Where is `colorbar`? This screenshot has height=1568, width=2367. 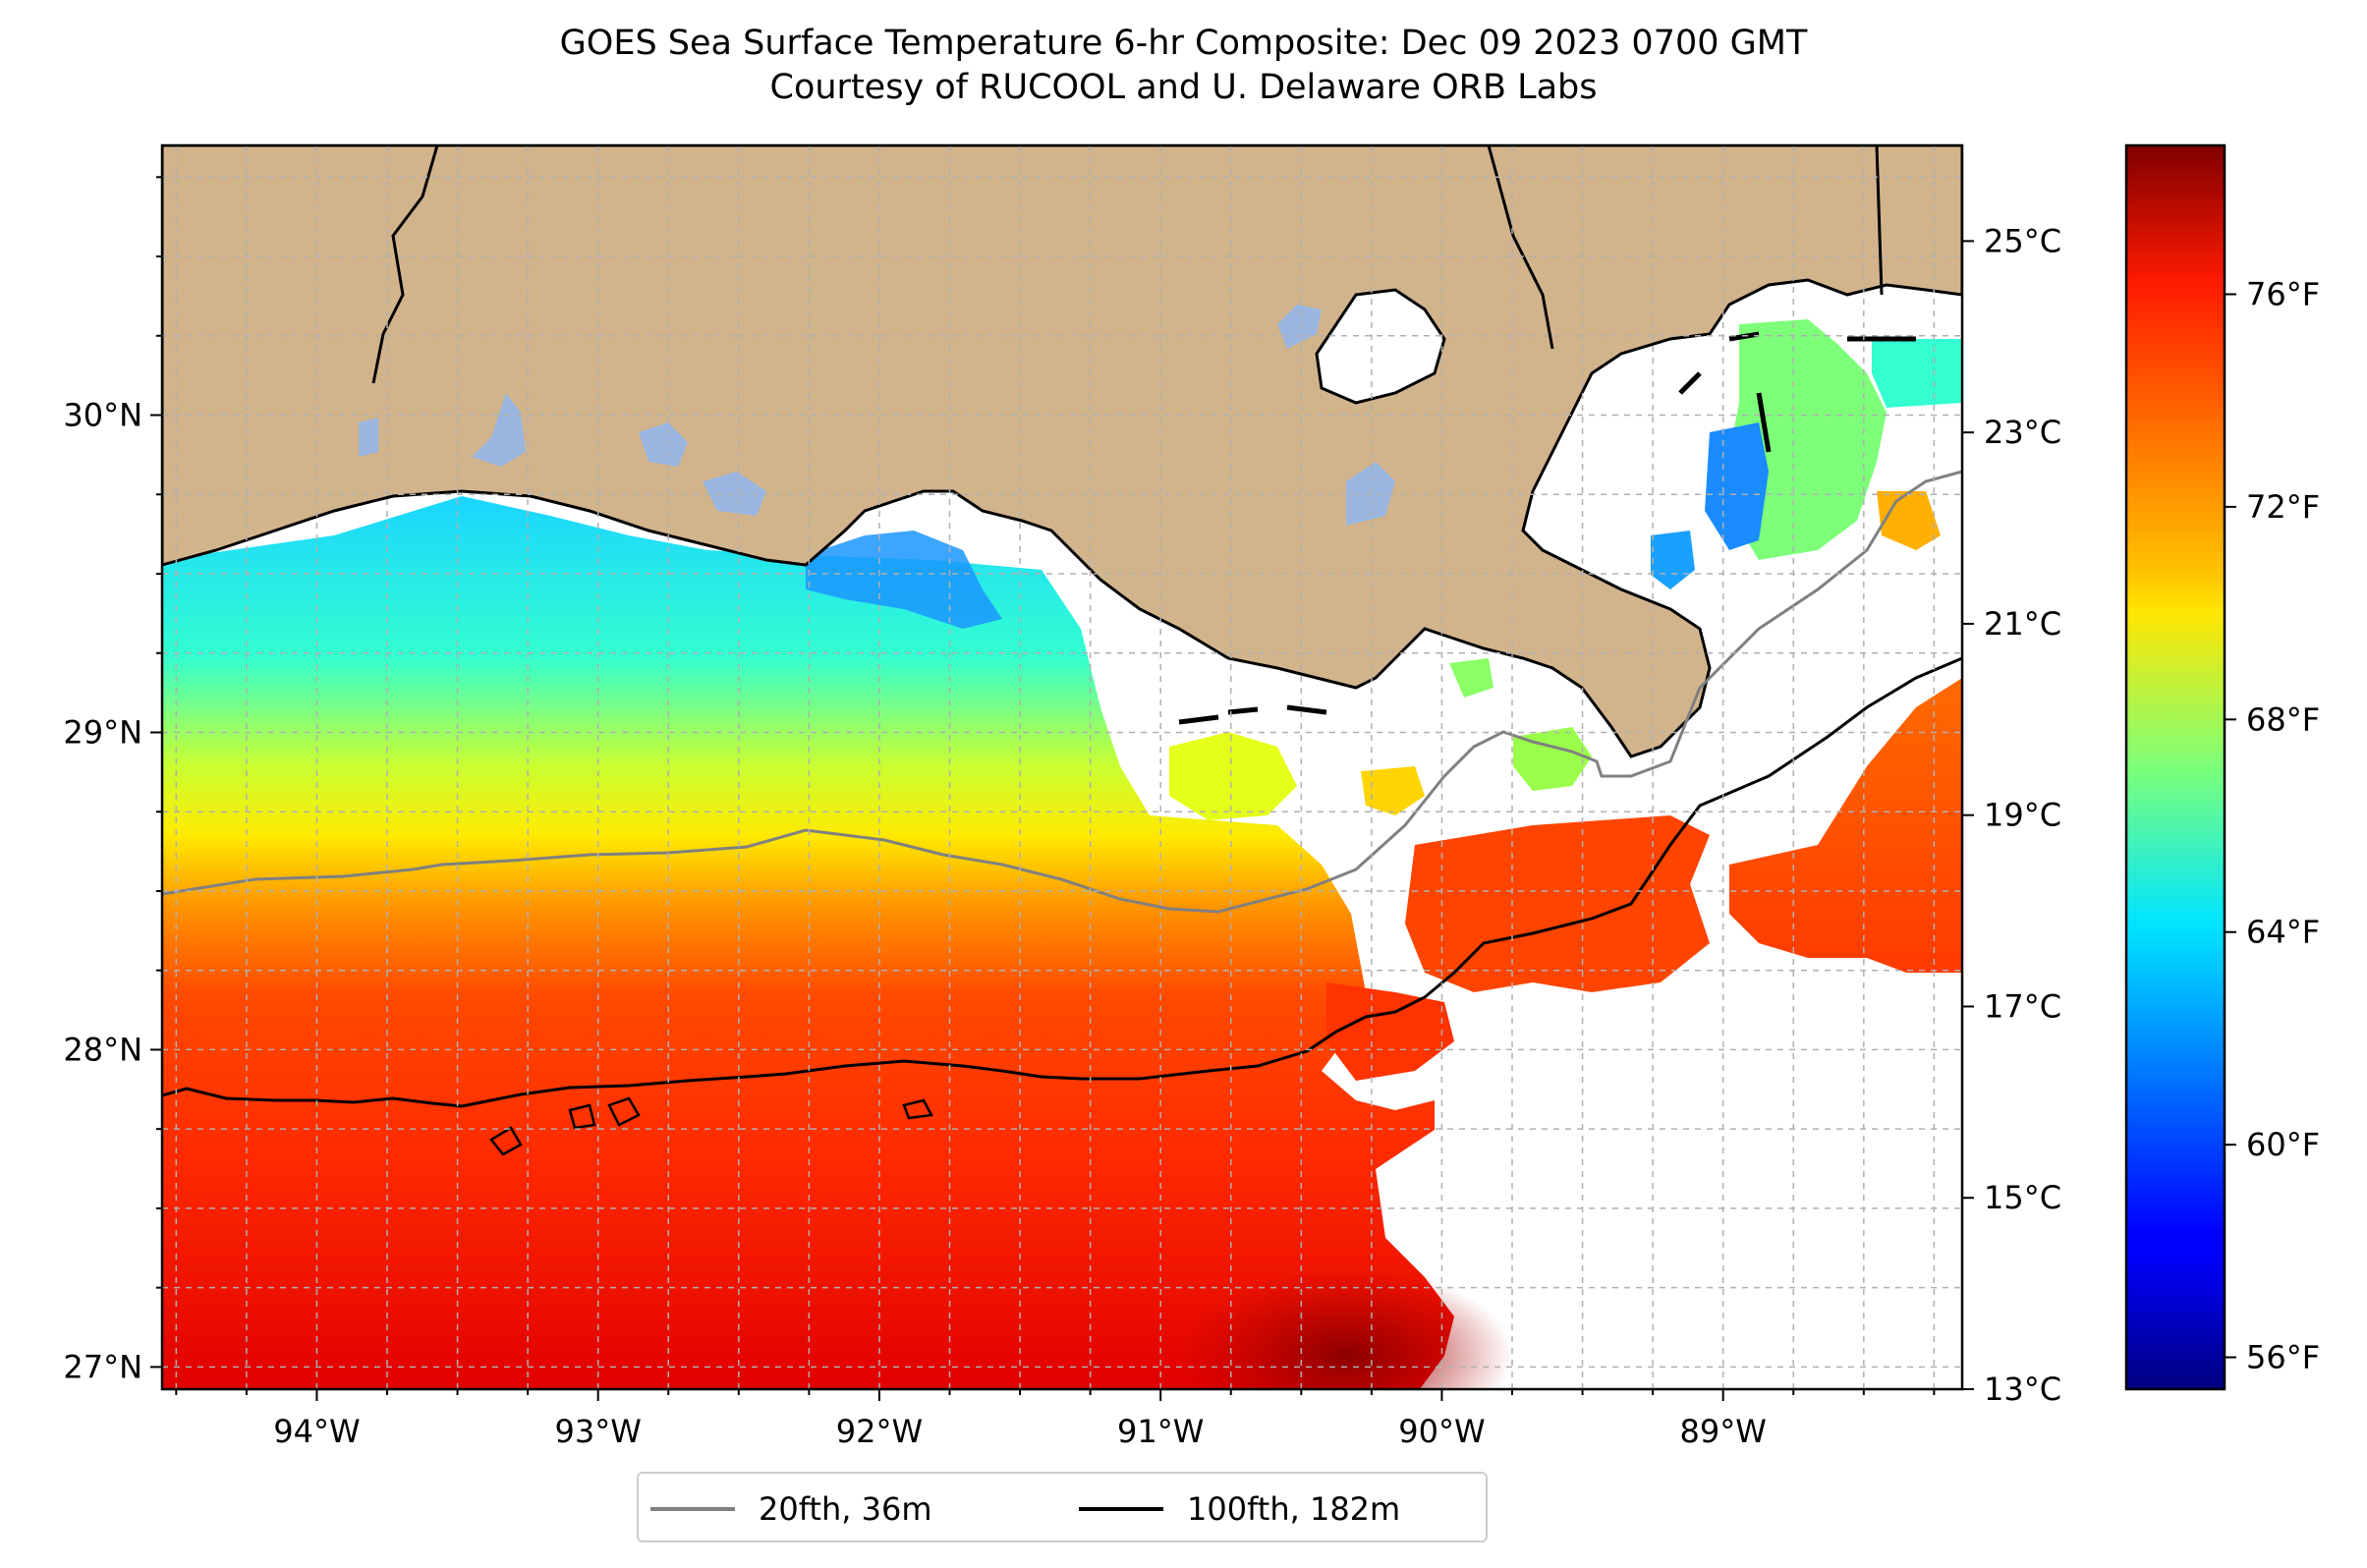
colorbar is located at coordinates (2175, 767).